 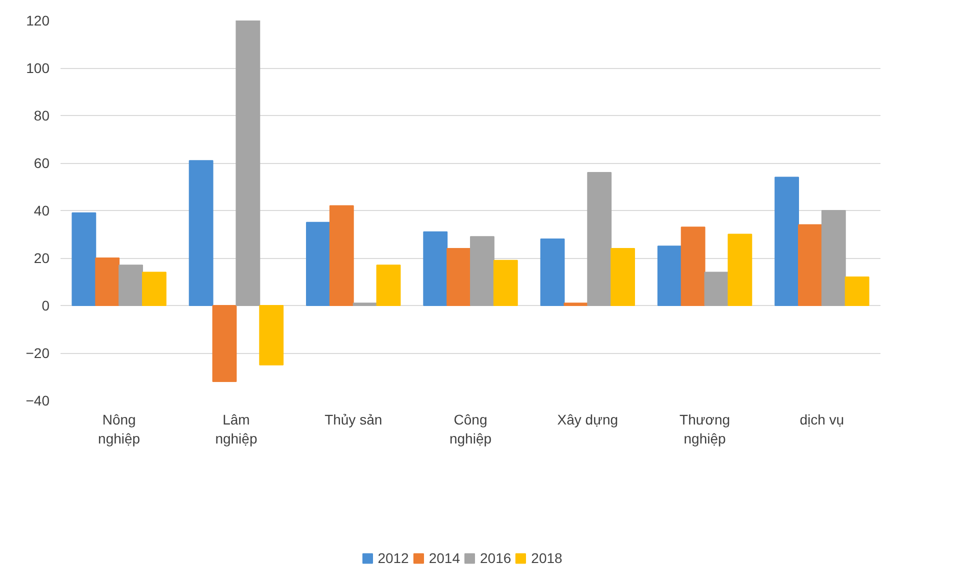 I want to click on y-tick-label: 80, so click(x=42, y=116).